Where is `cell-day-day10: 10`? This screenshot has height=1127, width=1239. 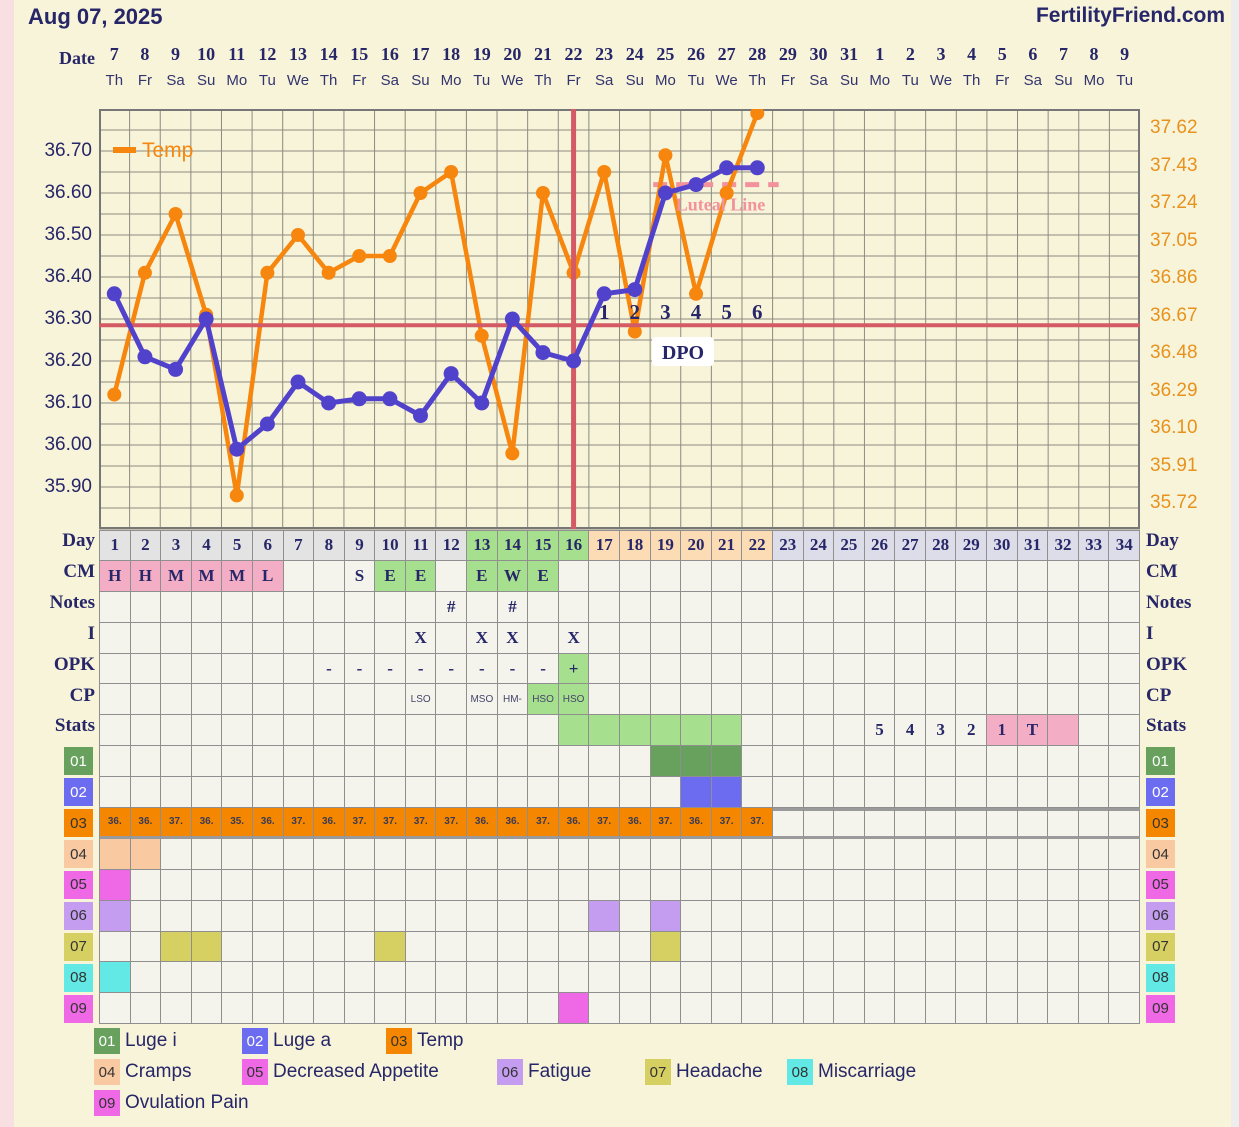 cell-day-day10: 10 is located at coordinates (390, 546).